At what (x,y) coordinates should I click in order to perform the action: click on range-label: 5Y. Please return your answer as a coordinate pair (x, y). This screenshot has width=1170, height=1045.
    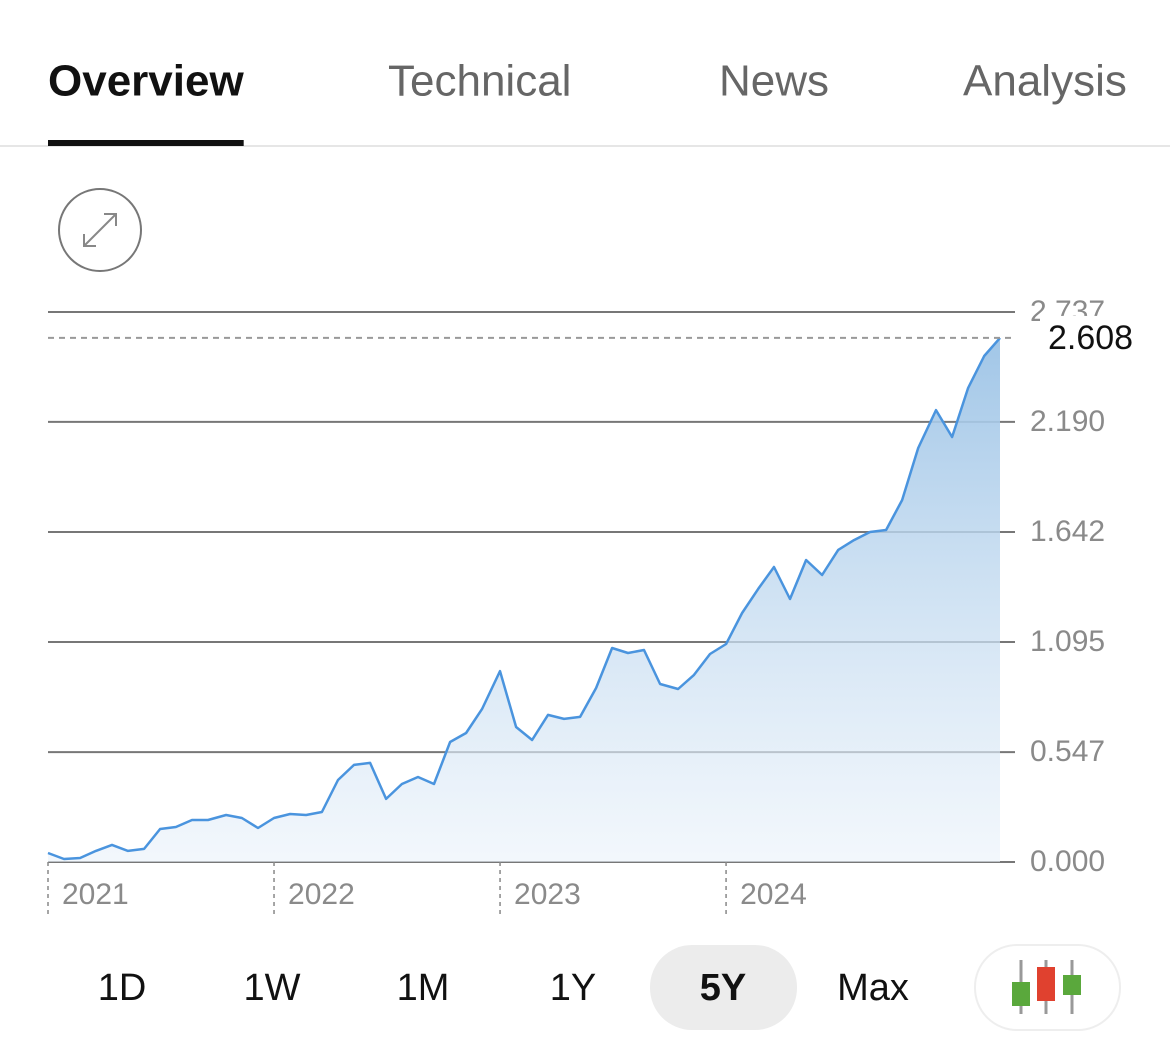
    Looking at the image, I should click on (723, 988).